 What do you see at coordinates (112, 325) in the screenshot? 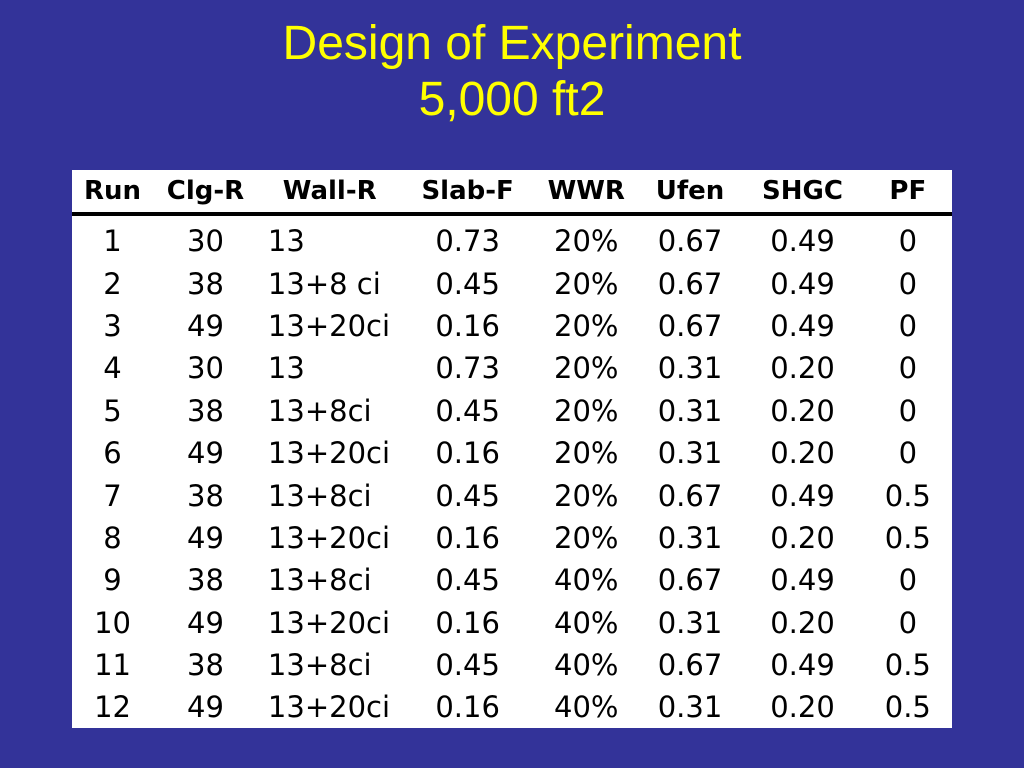
I see `cell-run: 3` at bounding box center [112, 325].